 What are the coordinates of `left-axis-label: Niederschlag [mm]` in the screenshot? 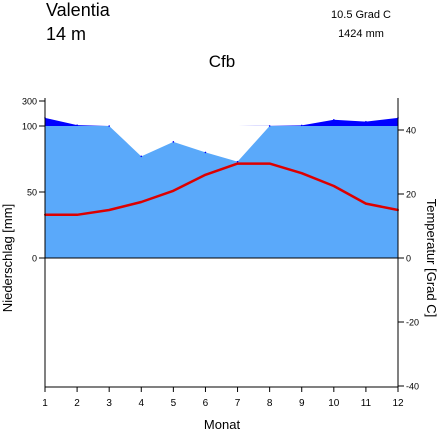 It's located at (7, 258).